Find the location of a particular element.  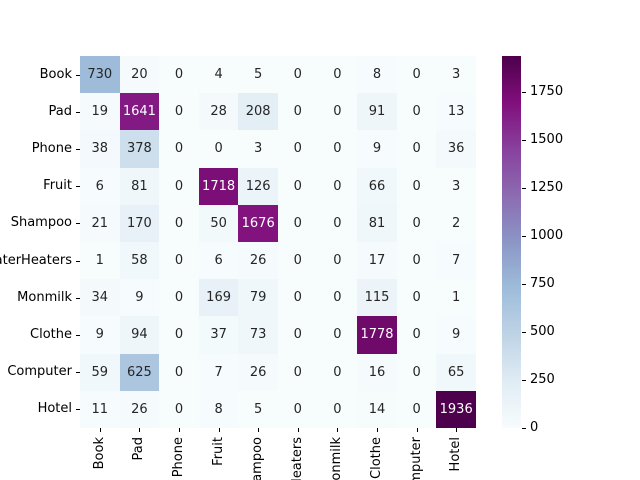

heatmap-cell: 2 is located at coordinates (456, 223).